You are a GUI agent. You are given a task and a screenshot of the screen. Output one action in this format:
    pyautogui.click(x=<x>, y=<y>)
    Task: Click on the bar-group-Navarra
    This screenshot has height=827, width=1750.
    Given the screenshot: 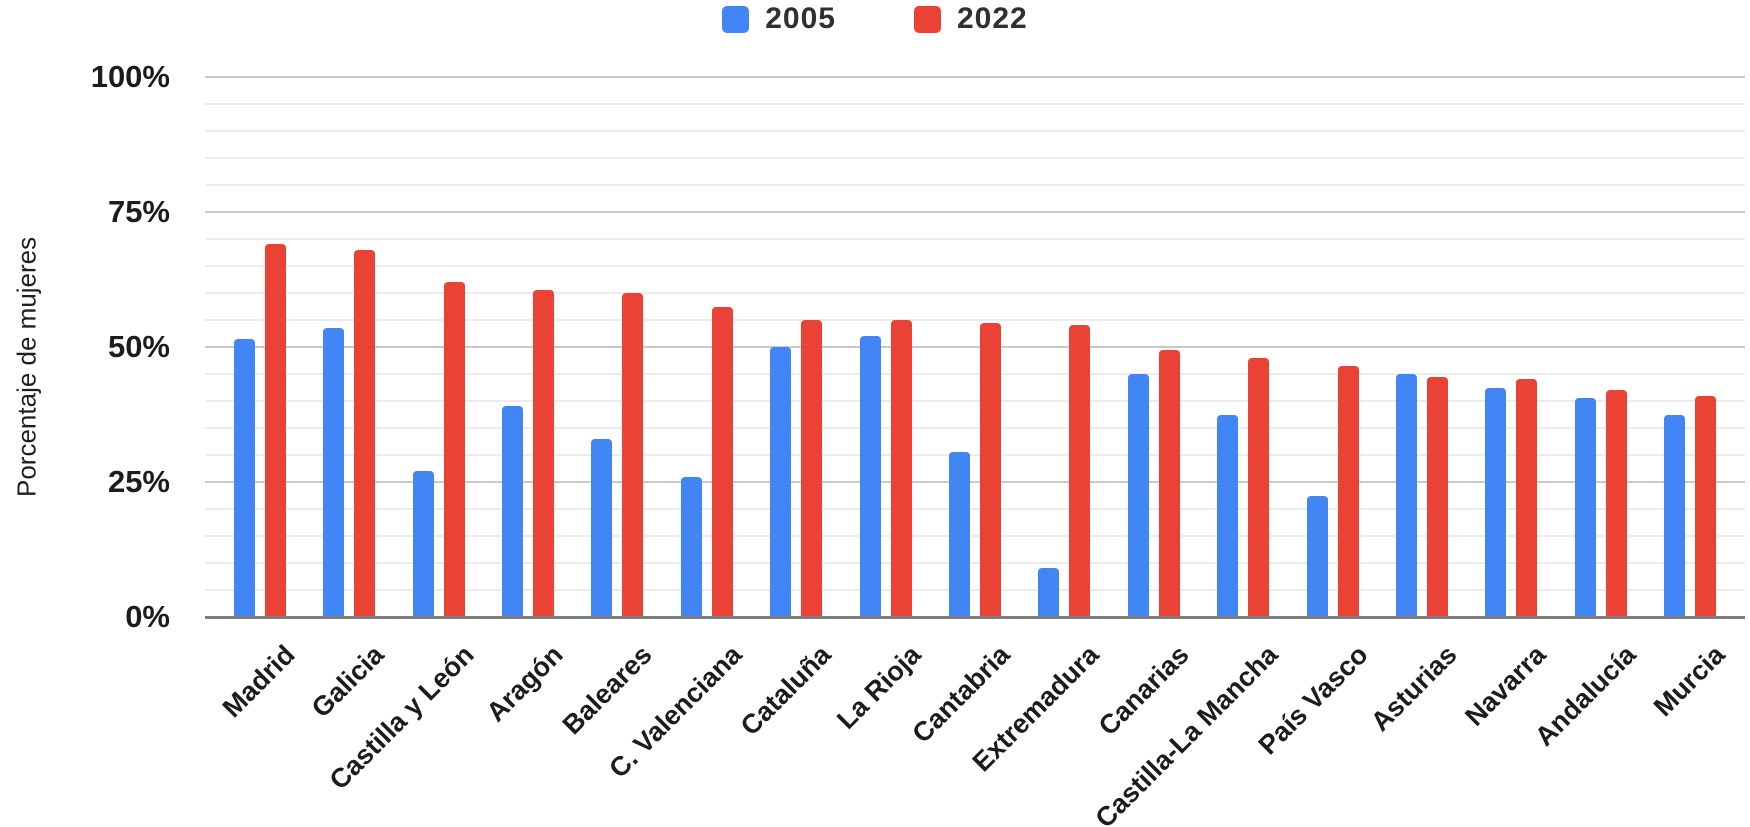 What is the action you would take?
    pyautogui.click(x=1511, y=347)
    